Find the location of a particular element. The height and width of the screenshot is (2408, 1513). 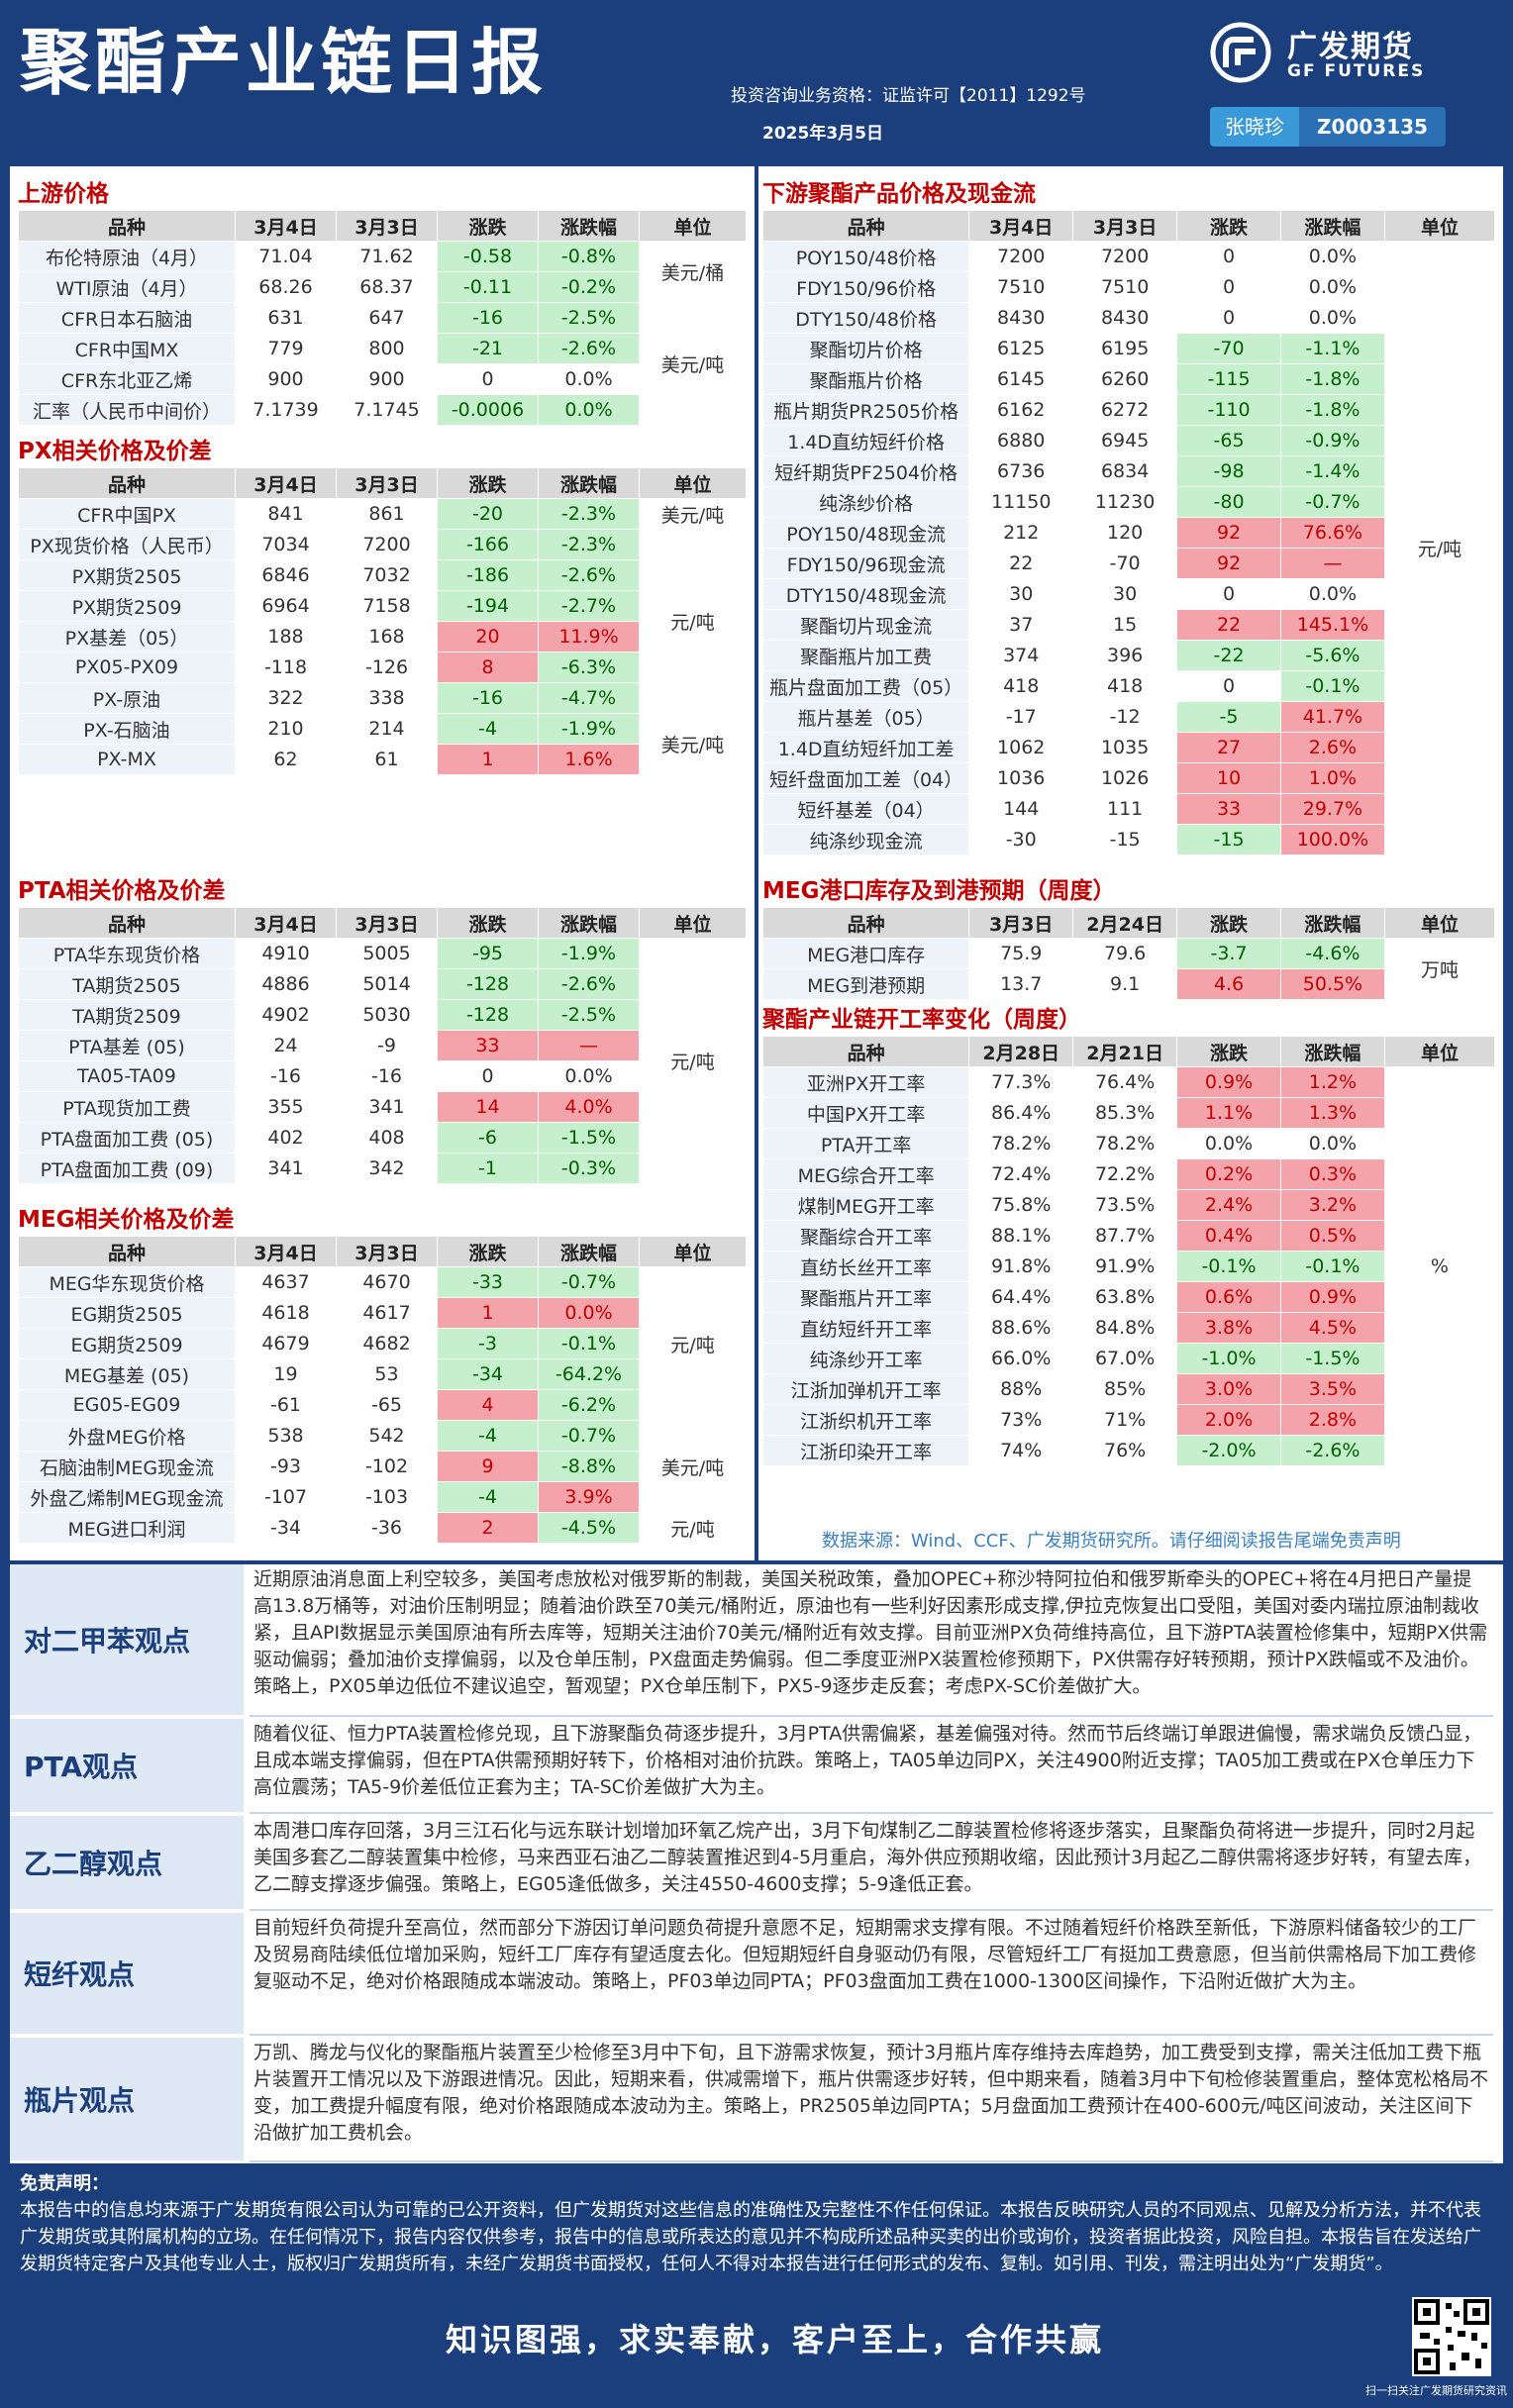

item-name-cell: CFR中国PX is located at coordinates (127, 514).